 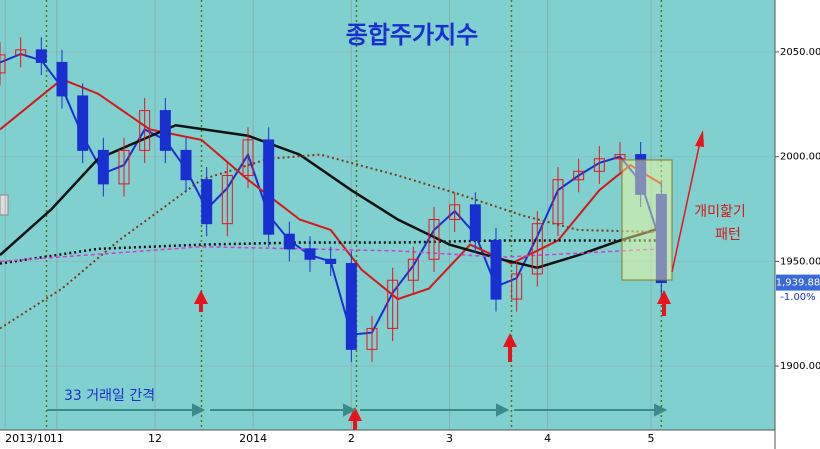 I want to click on x-tick-label: 2014, so click(x=253, y=438).